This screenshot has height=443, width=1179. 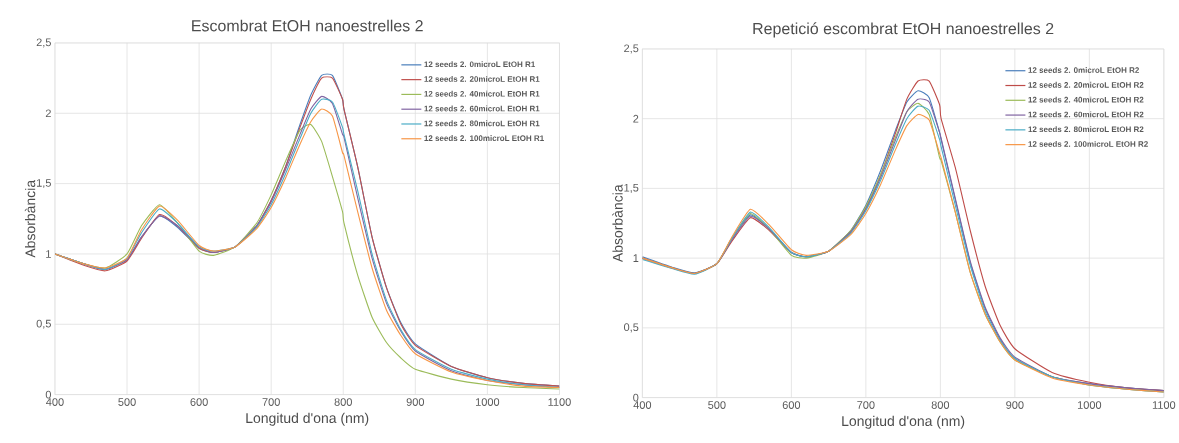 What do you see at coordinates (307, 25) in the screenshot?
I see `chart-title: Escombrat EtOH nanoestrelles 2` at bounding box center [307, 25].